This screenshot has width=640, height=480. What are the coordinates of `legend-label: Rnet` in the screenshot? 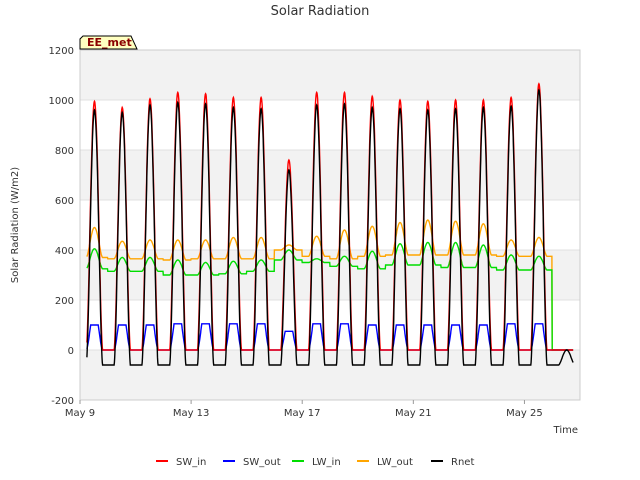 It's located at (462, 462).